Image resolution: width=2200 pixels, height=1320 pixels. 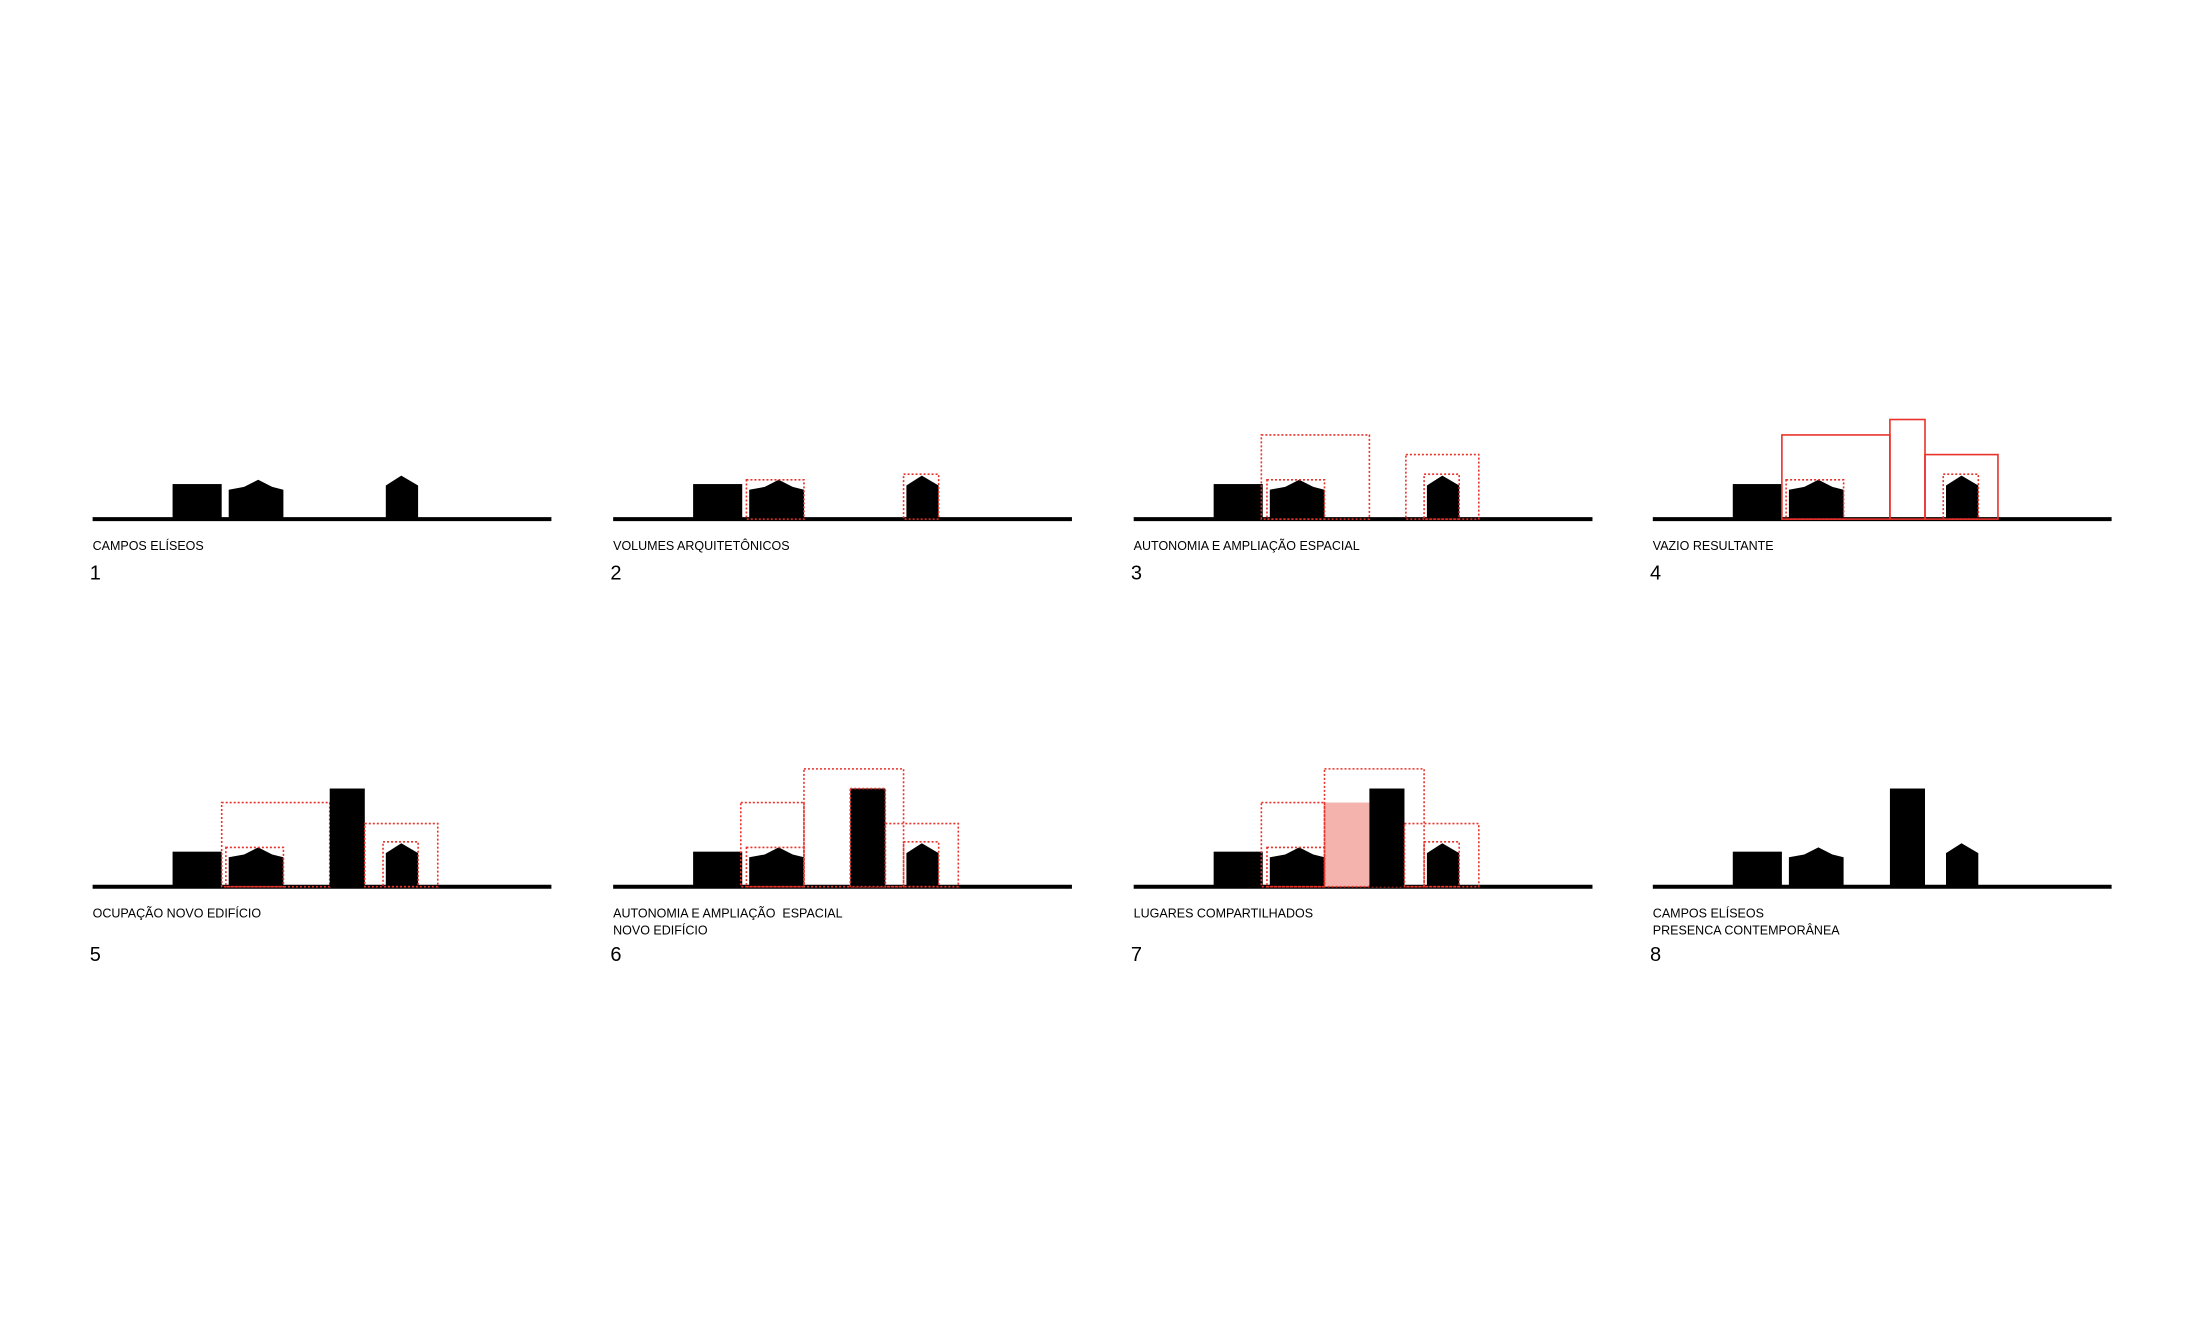 I want to click on caption: OCUPAÇÃO NOVO EDIFÍCIO, so click(x=177, y=913).